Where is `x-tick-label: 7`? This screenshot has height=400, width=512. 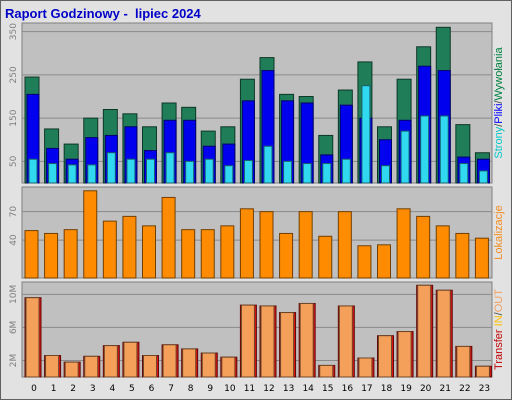 x-tick-label: 7 is located at coordinates (171, 389).